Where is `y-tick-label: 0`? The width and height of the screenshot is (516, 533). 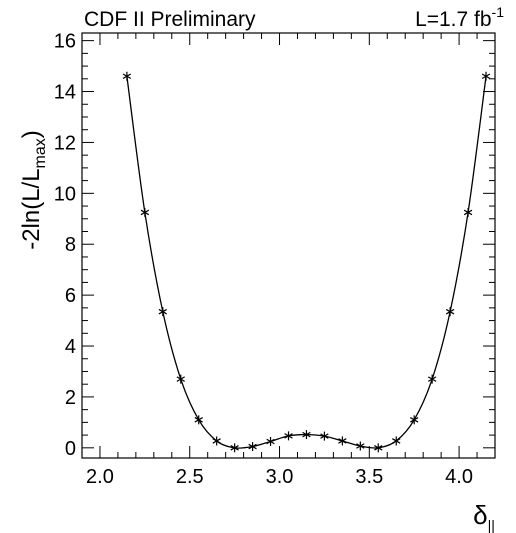
y-tick-label: 0 is located at coordinates (70, 449).